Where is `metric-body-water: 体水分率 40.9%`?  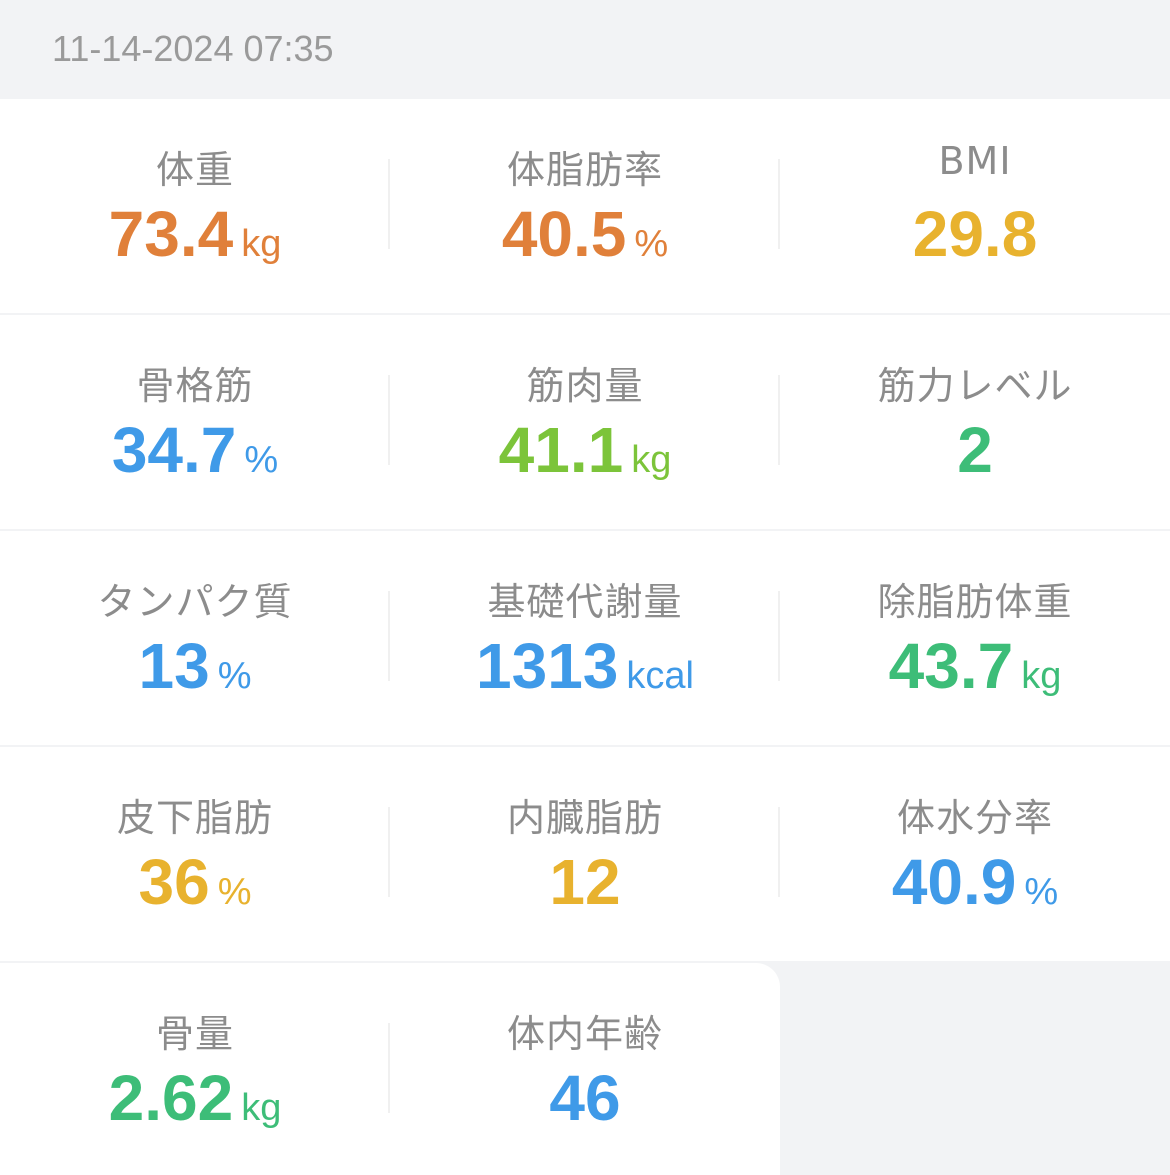 metric-body-water: 体水分率 40.9% is located at coordinates (975, 854).